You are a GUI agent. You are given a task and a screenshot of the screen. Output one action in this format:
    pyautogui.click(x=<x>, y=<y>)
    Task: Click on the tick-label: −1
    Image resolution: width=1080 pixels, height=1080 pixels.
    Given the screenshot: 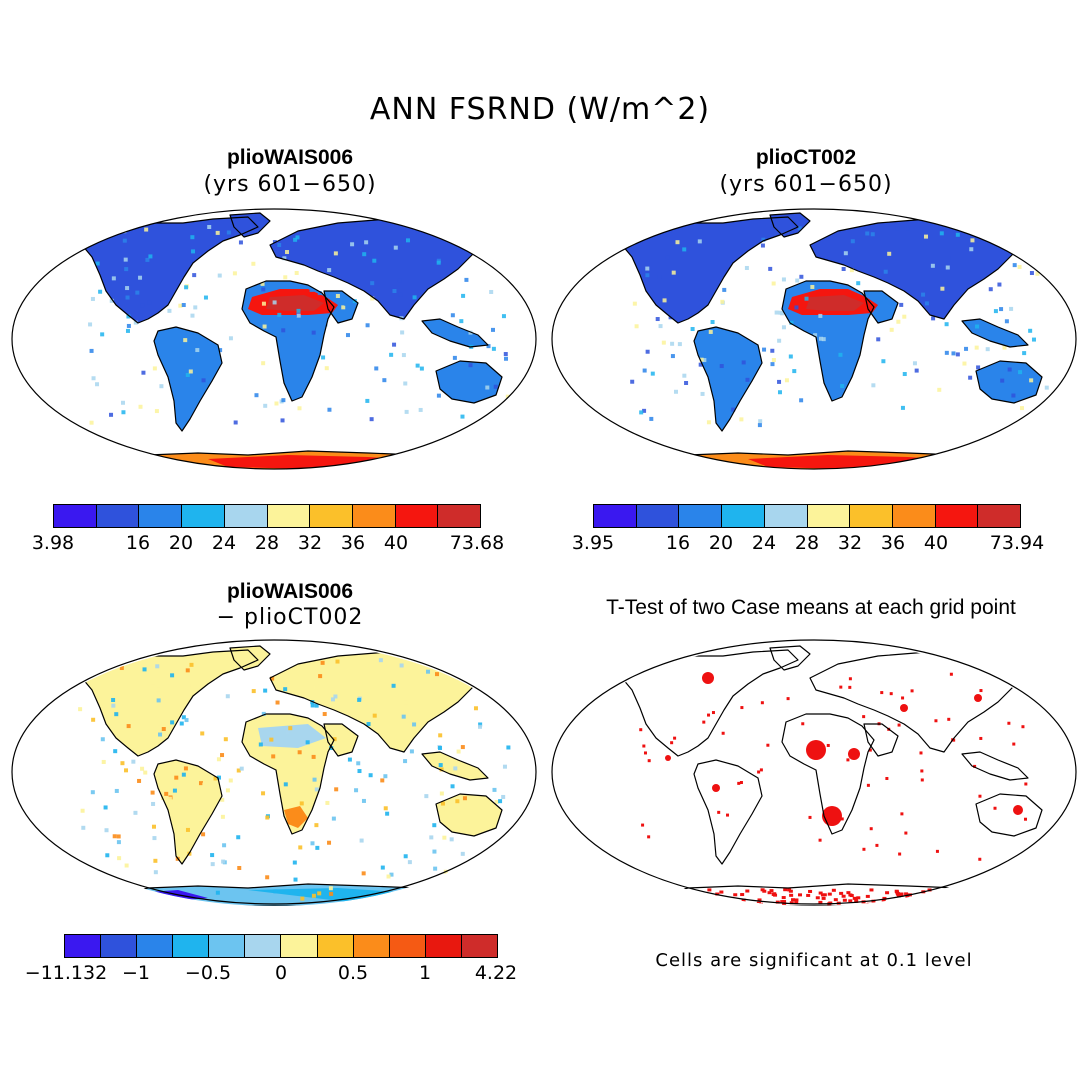 What is the action you would take?
    pyautogui.click(x=136, y=973)
    